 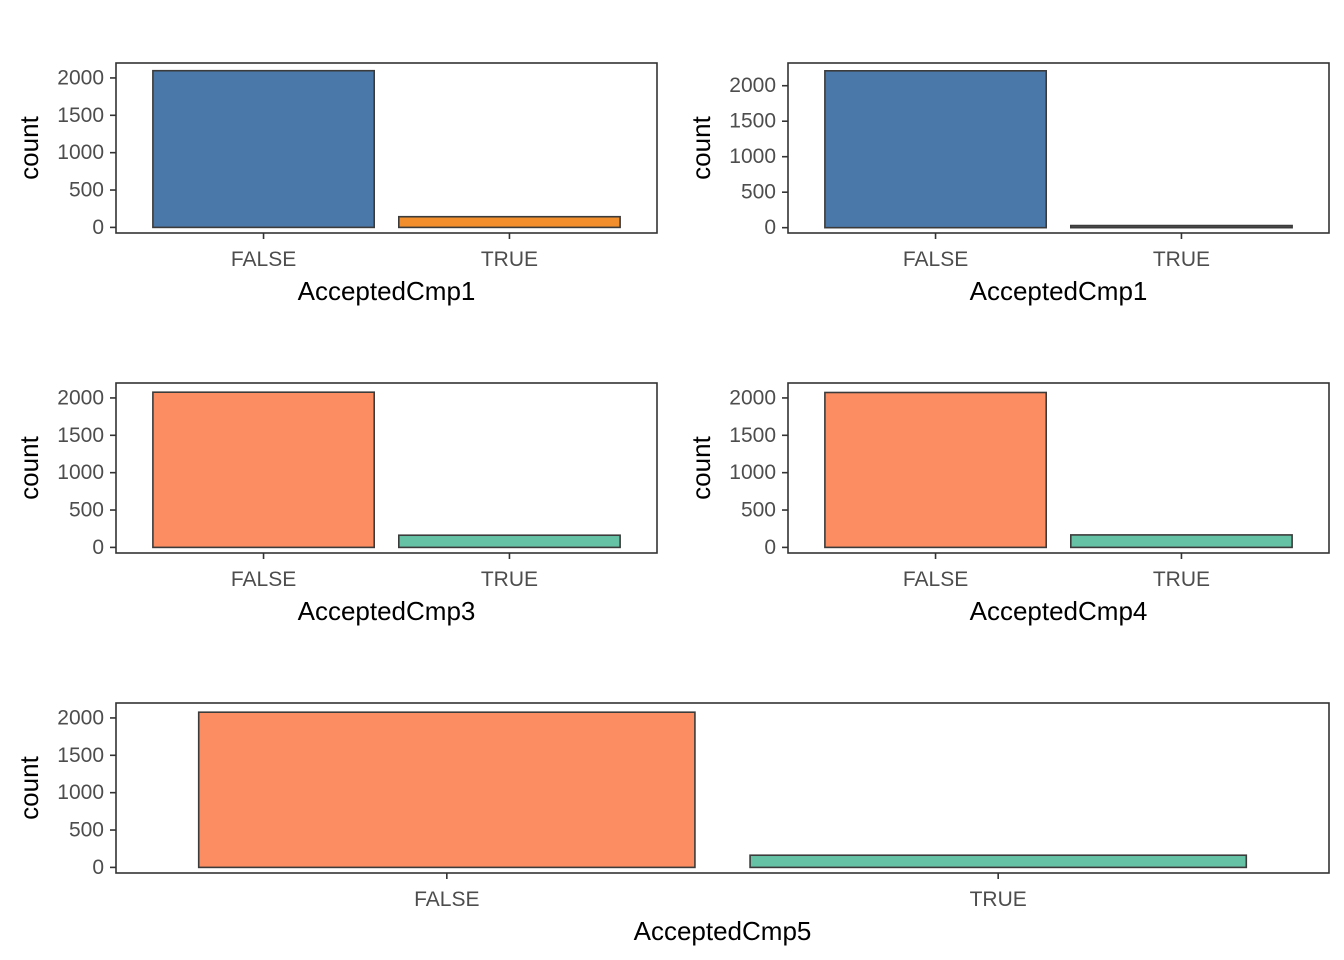 I want to click on x-axis-title: AcceptedCmp4, so click(x=1059, y=611).